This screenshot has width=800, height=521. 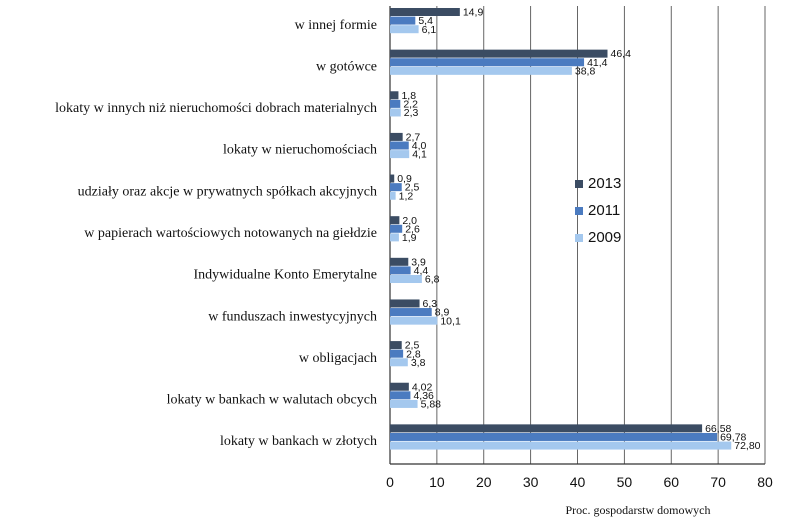 What do you see at coordinates (473, 13) in the screenshot?
I see `bar-value-label: 14,9` at bounding box center [473, 13].